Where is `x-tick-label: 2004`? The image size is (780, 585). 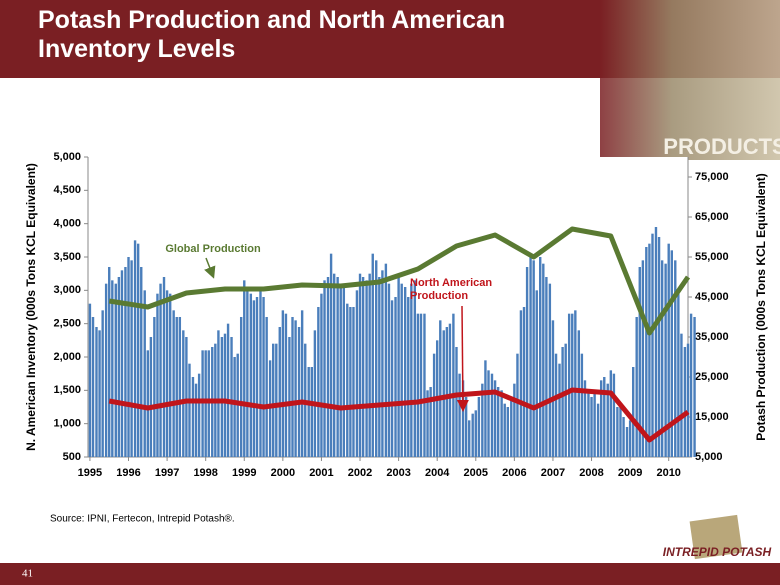
x-tick-label: 2004 is located at coordinates (437, 473).